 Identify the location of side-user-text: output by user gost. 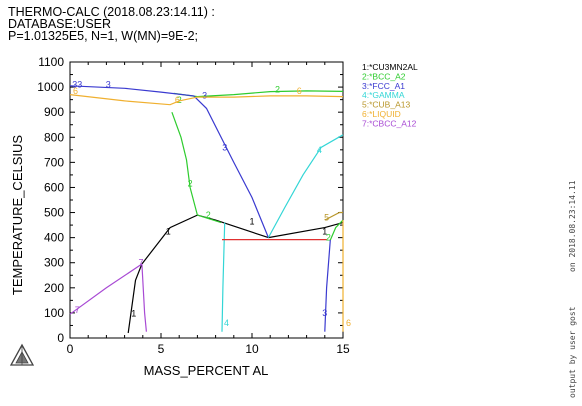
(572, 352).